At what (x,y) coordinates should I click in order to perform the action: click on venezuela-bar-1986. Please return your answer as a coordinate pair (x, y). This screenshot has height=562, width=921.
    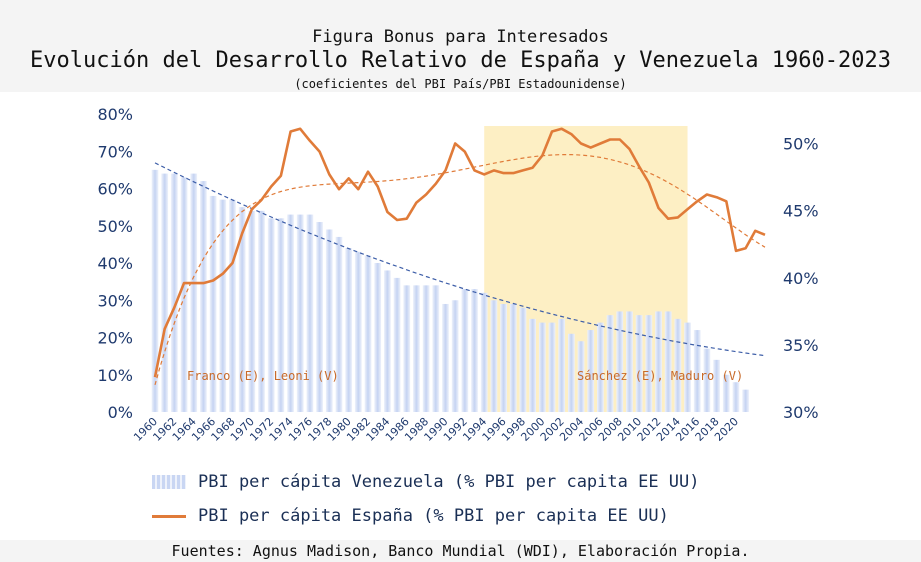
    Looking at the image, I should click on (407, 348).